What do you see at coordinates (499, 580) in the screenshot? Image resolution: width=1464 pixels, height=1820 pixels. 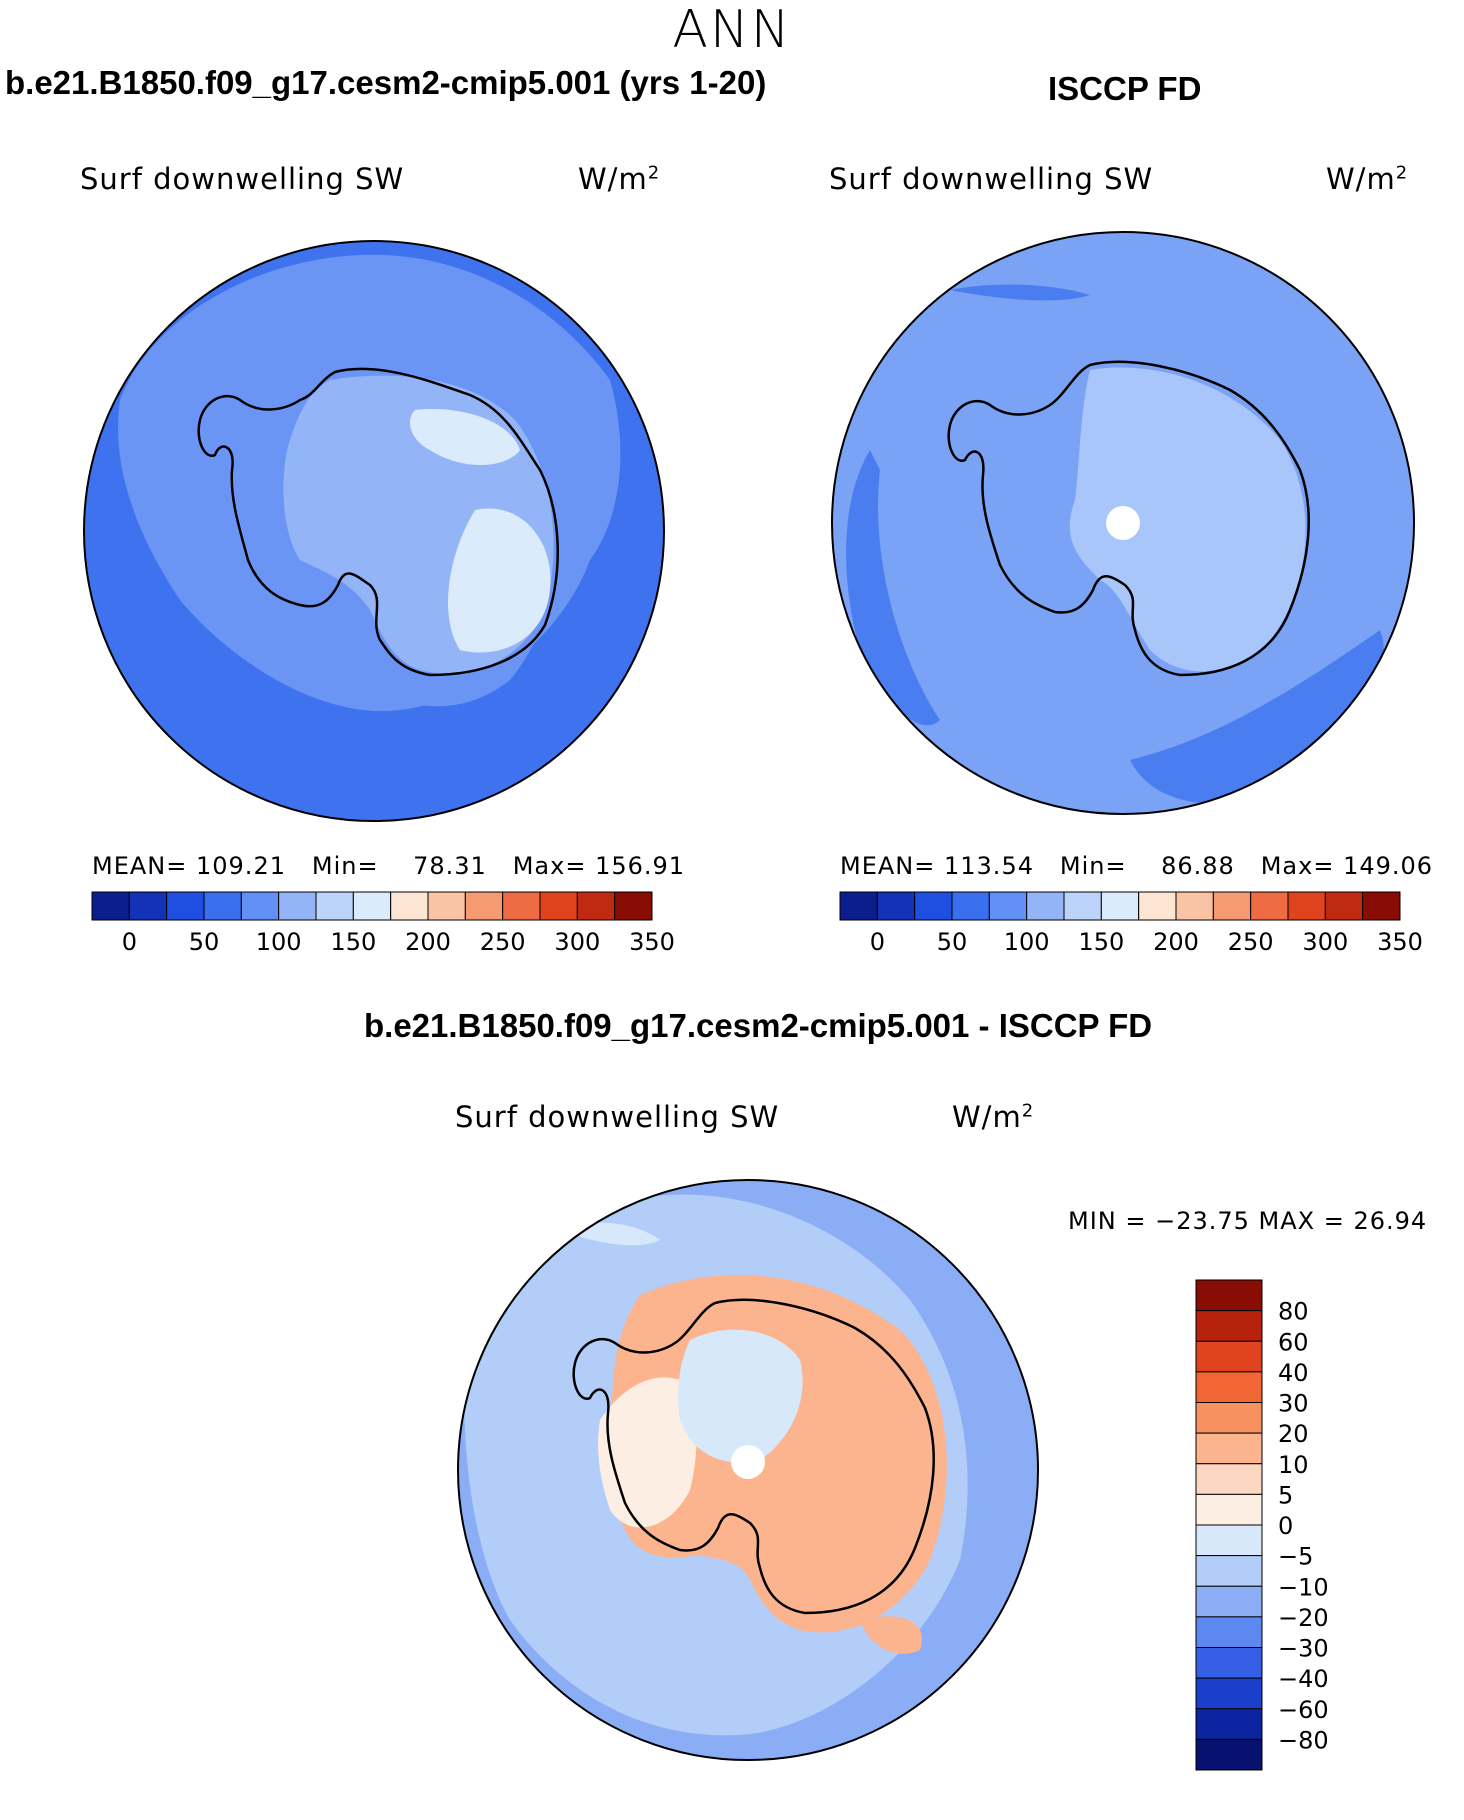 I see `model-contour-150-b` at bounding box center [499, 580].